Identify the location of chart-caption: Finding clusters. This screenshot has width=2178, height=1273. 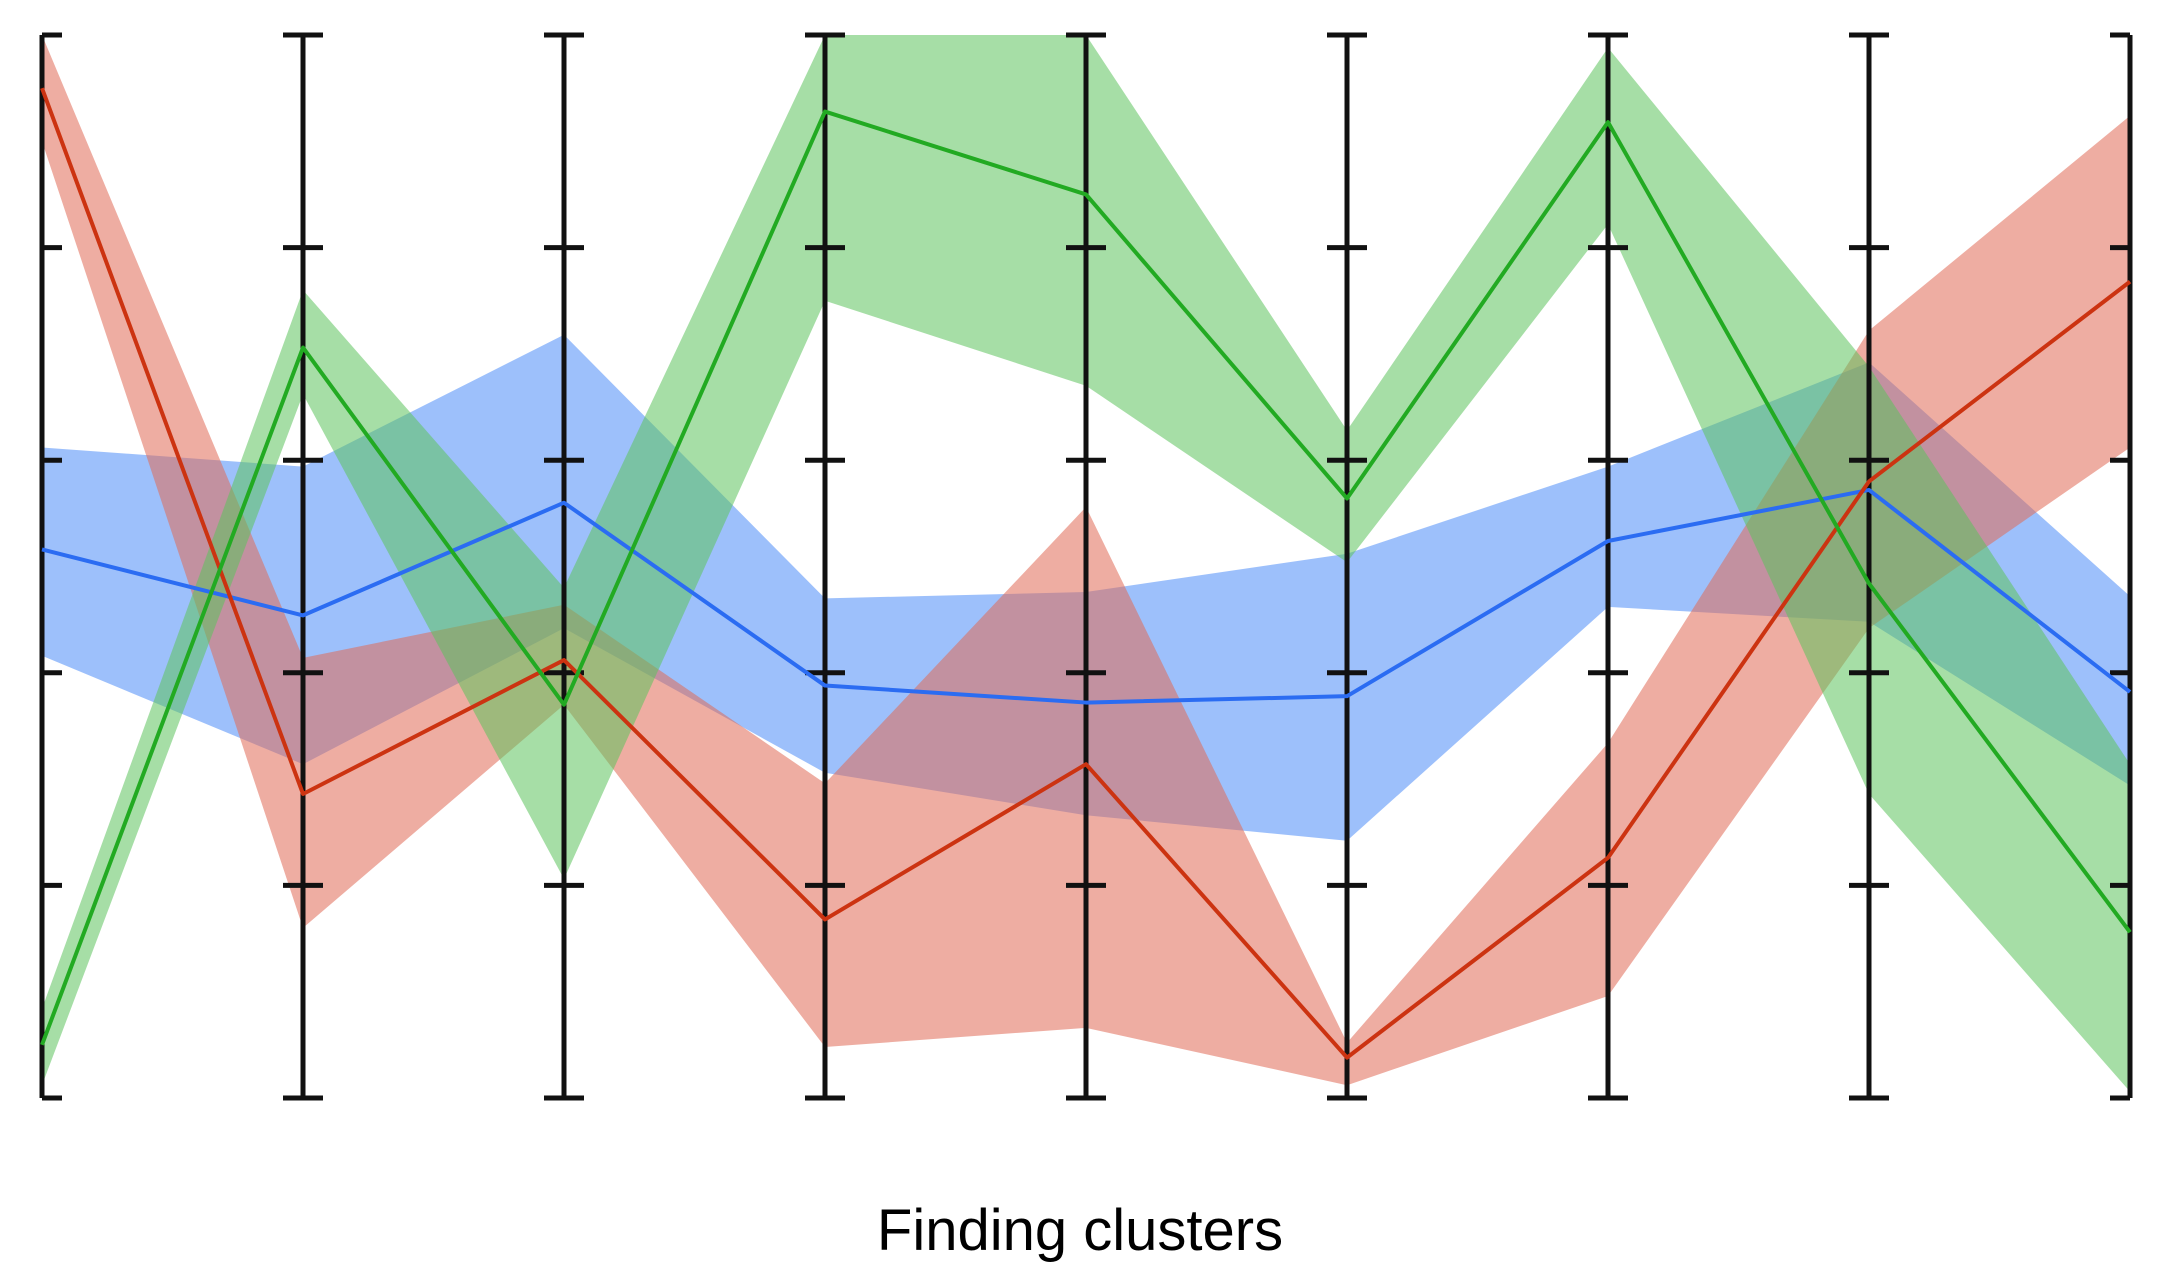
(1080, 1230).